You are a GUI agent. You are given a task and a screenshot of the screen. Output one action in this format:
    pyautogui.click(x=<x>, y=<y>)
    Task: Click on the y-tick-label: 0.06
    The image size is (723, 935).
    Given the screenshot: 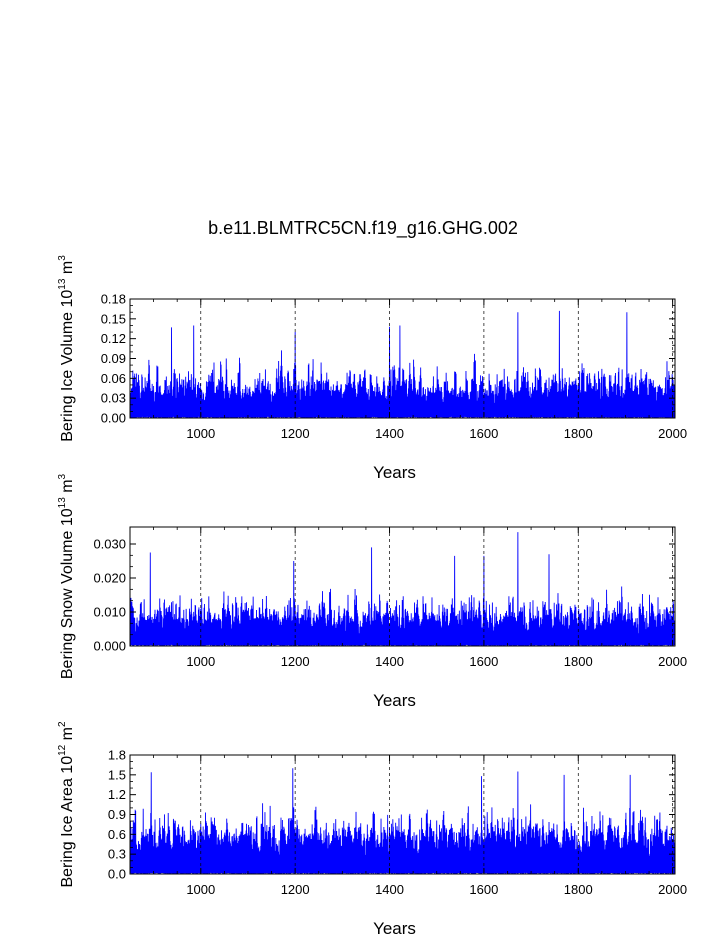 What is the action you would take?
    pyautogui.click(x=113, y=378)
    